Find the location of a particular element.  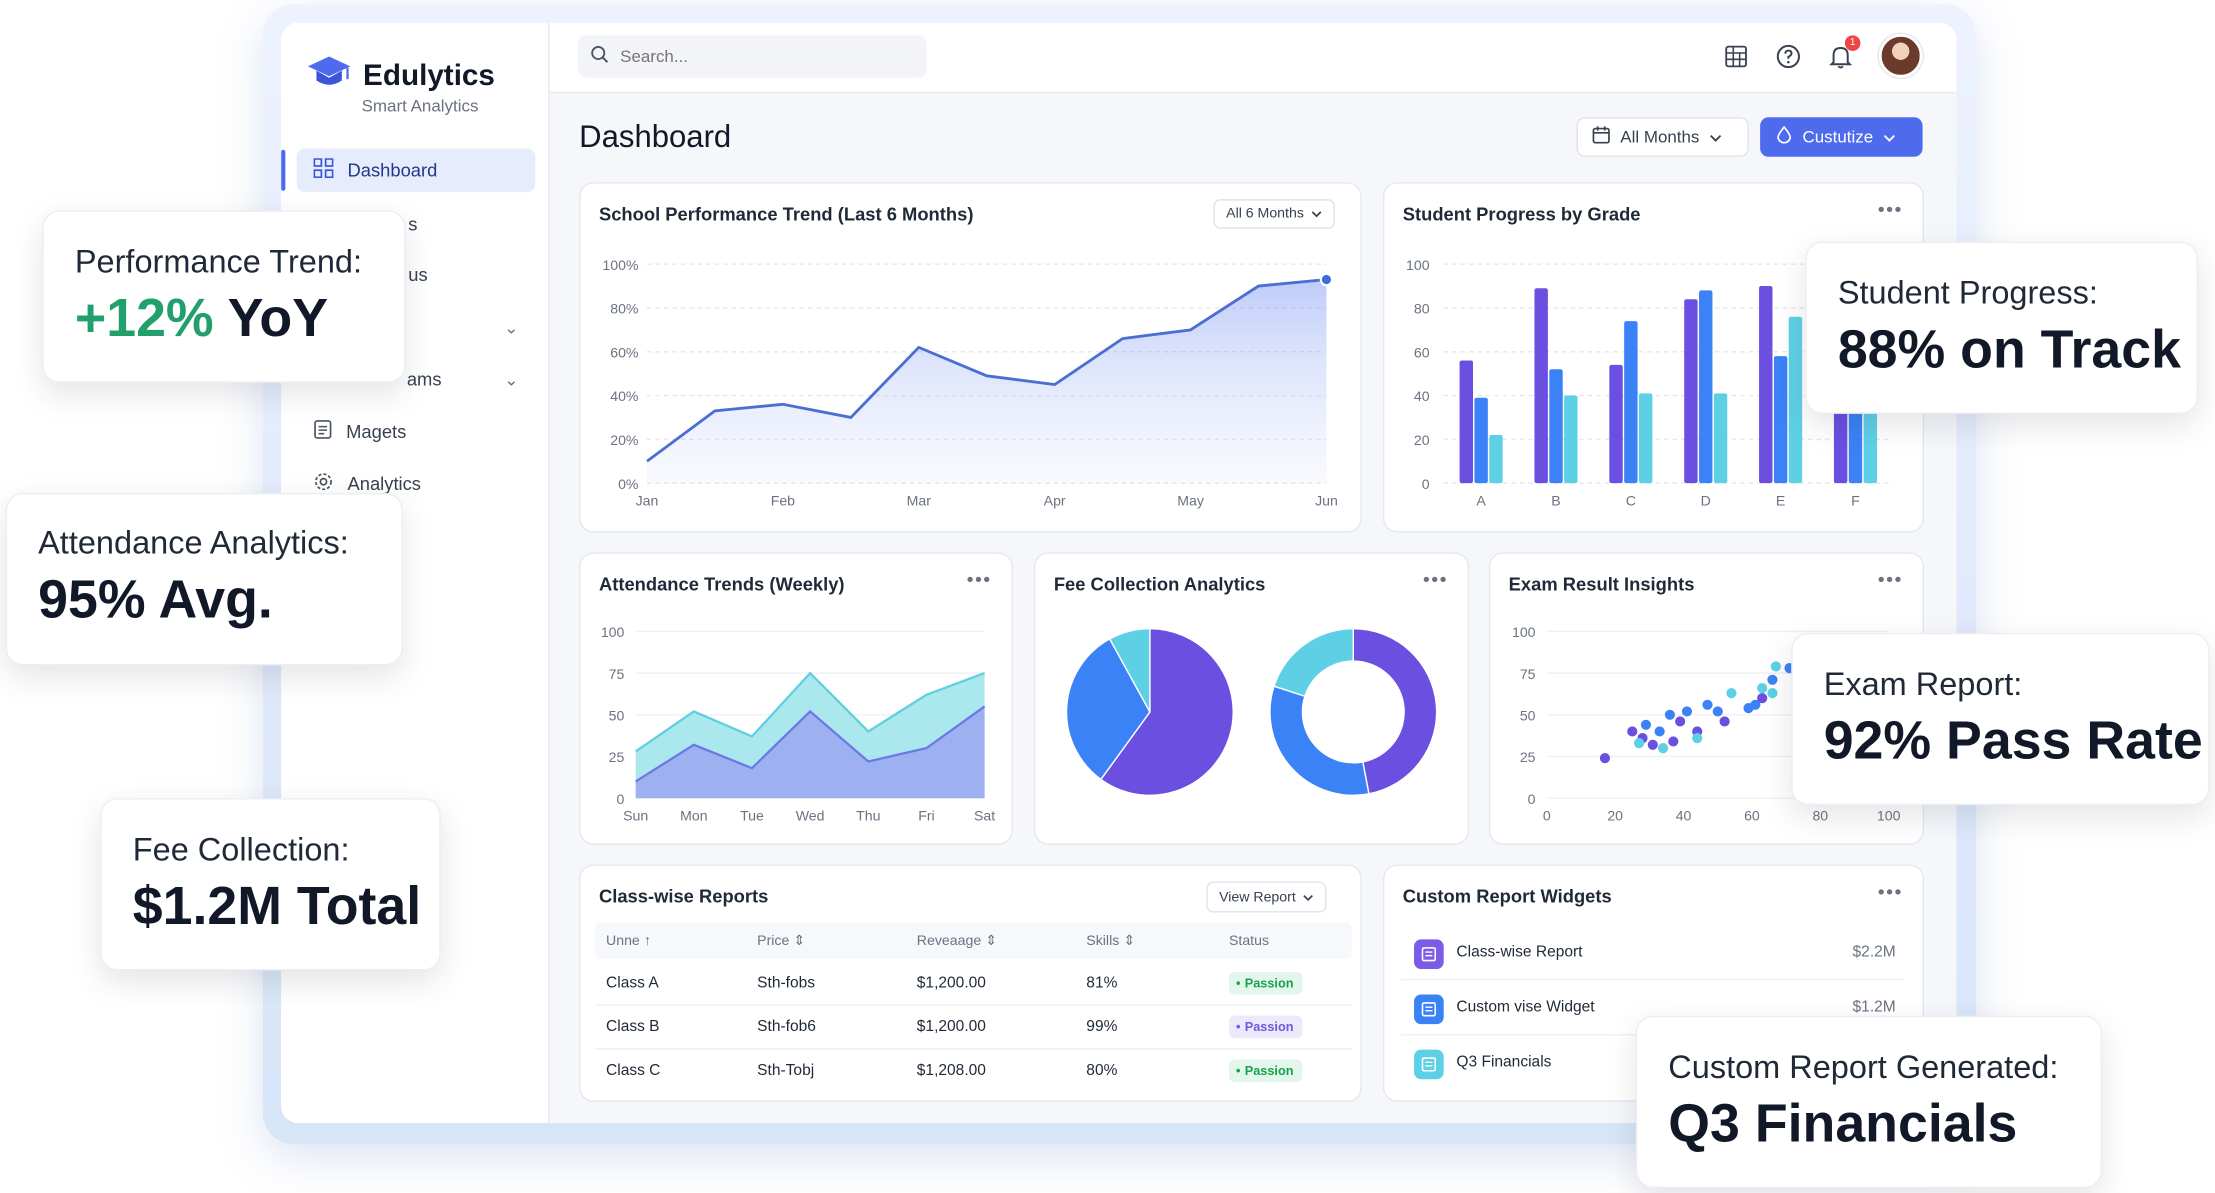

sidebar-item-label: s is located at coordinates (413, 224).